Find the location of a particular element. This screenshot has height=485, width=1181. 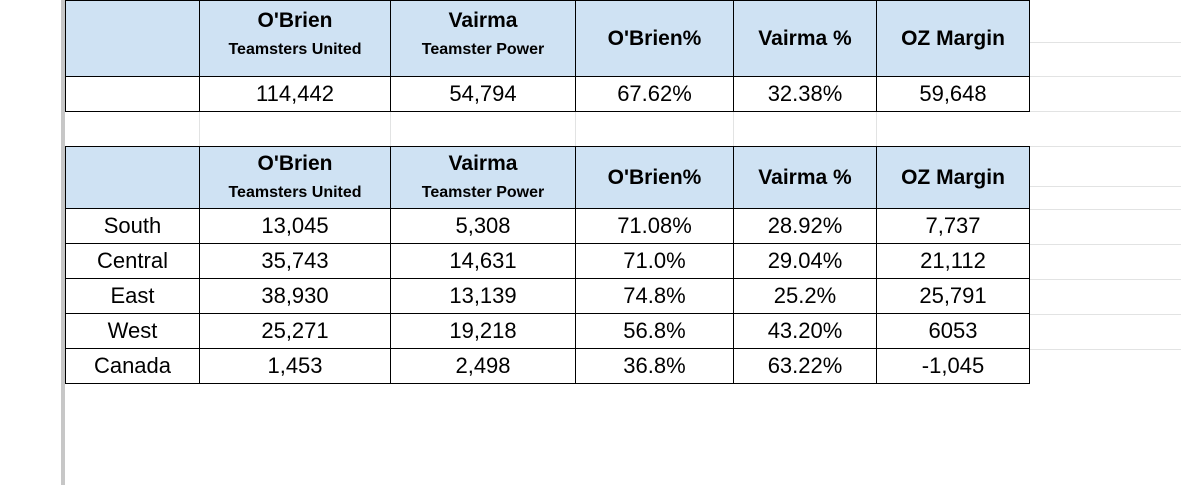

table-cell: 32.38% is located at coordinates (805, 94).